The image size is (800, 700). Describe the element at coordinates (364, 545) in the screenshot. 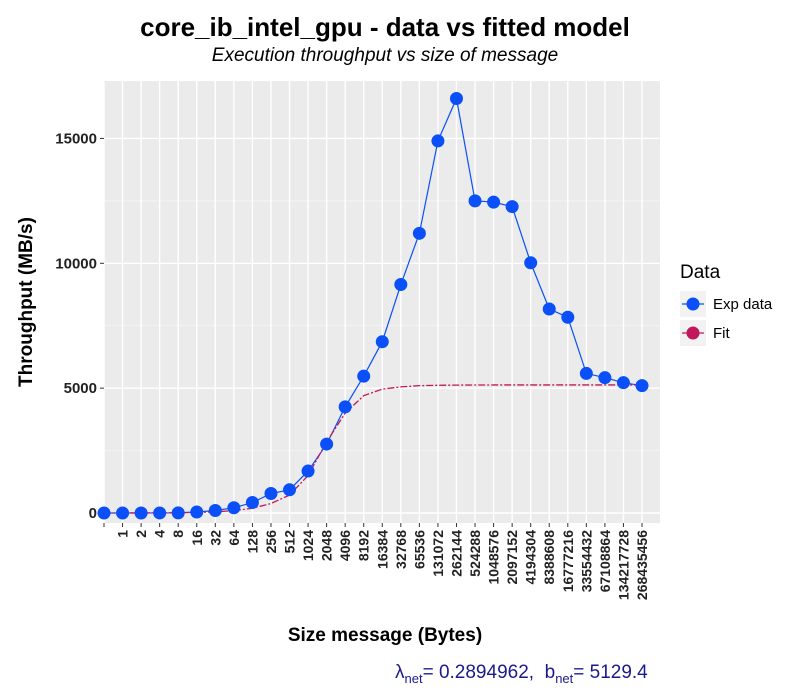

I see `x-tick-label: 8192` at that location.